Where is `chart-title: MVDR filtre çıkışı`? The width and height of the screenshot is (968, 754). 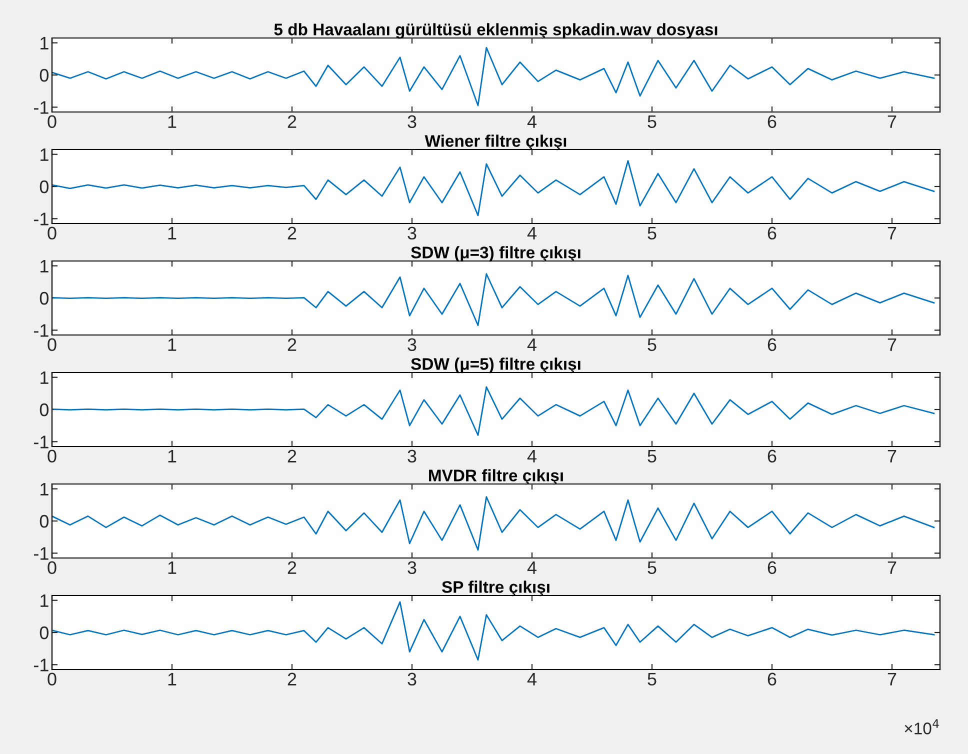
chart-title: MVDR filtre çıkışı is located at coordinates (496, 477).